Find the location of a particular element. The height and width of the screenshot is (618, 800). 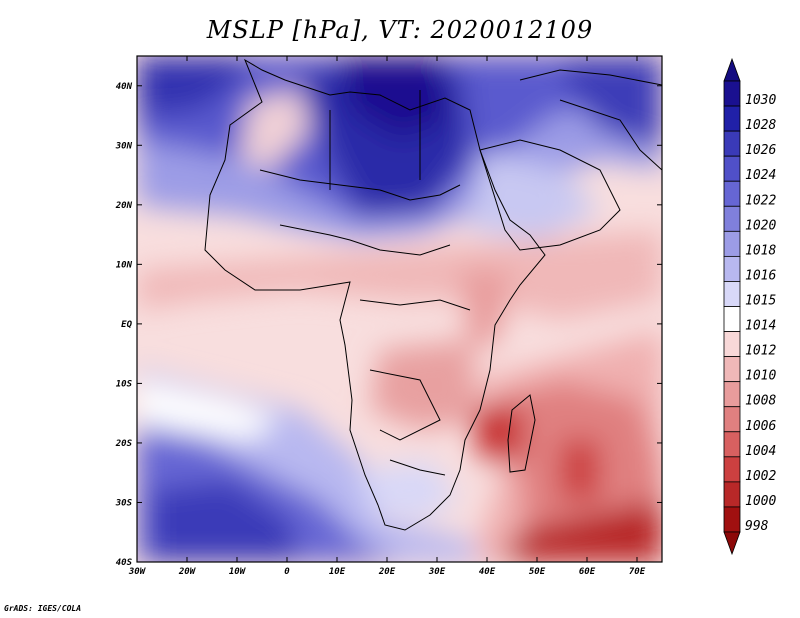

colorbar-label: 1022 is located at coordinates (760, 200).